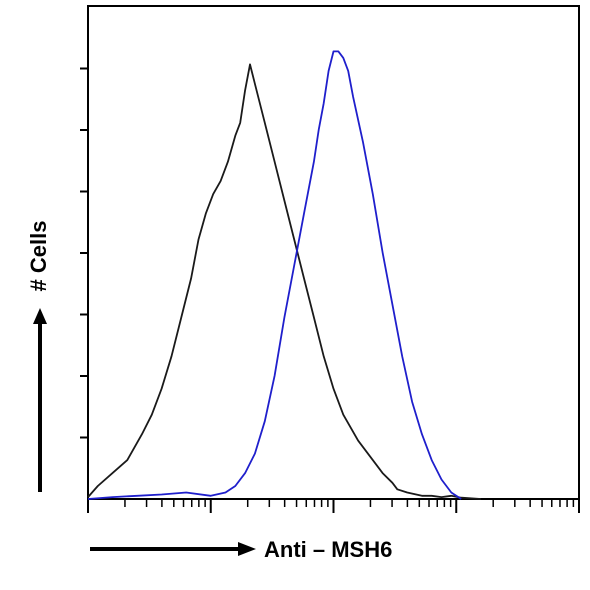  I want to click on y-axis-ticks, so click(84, 253).